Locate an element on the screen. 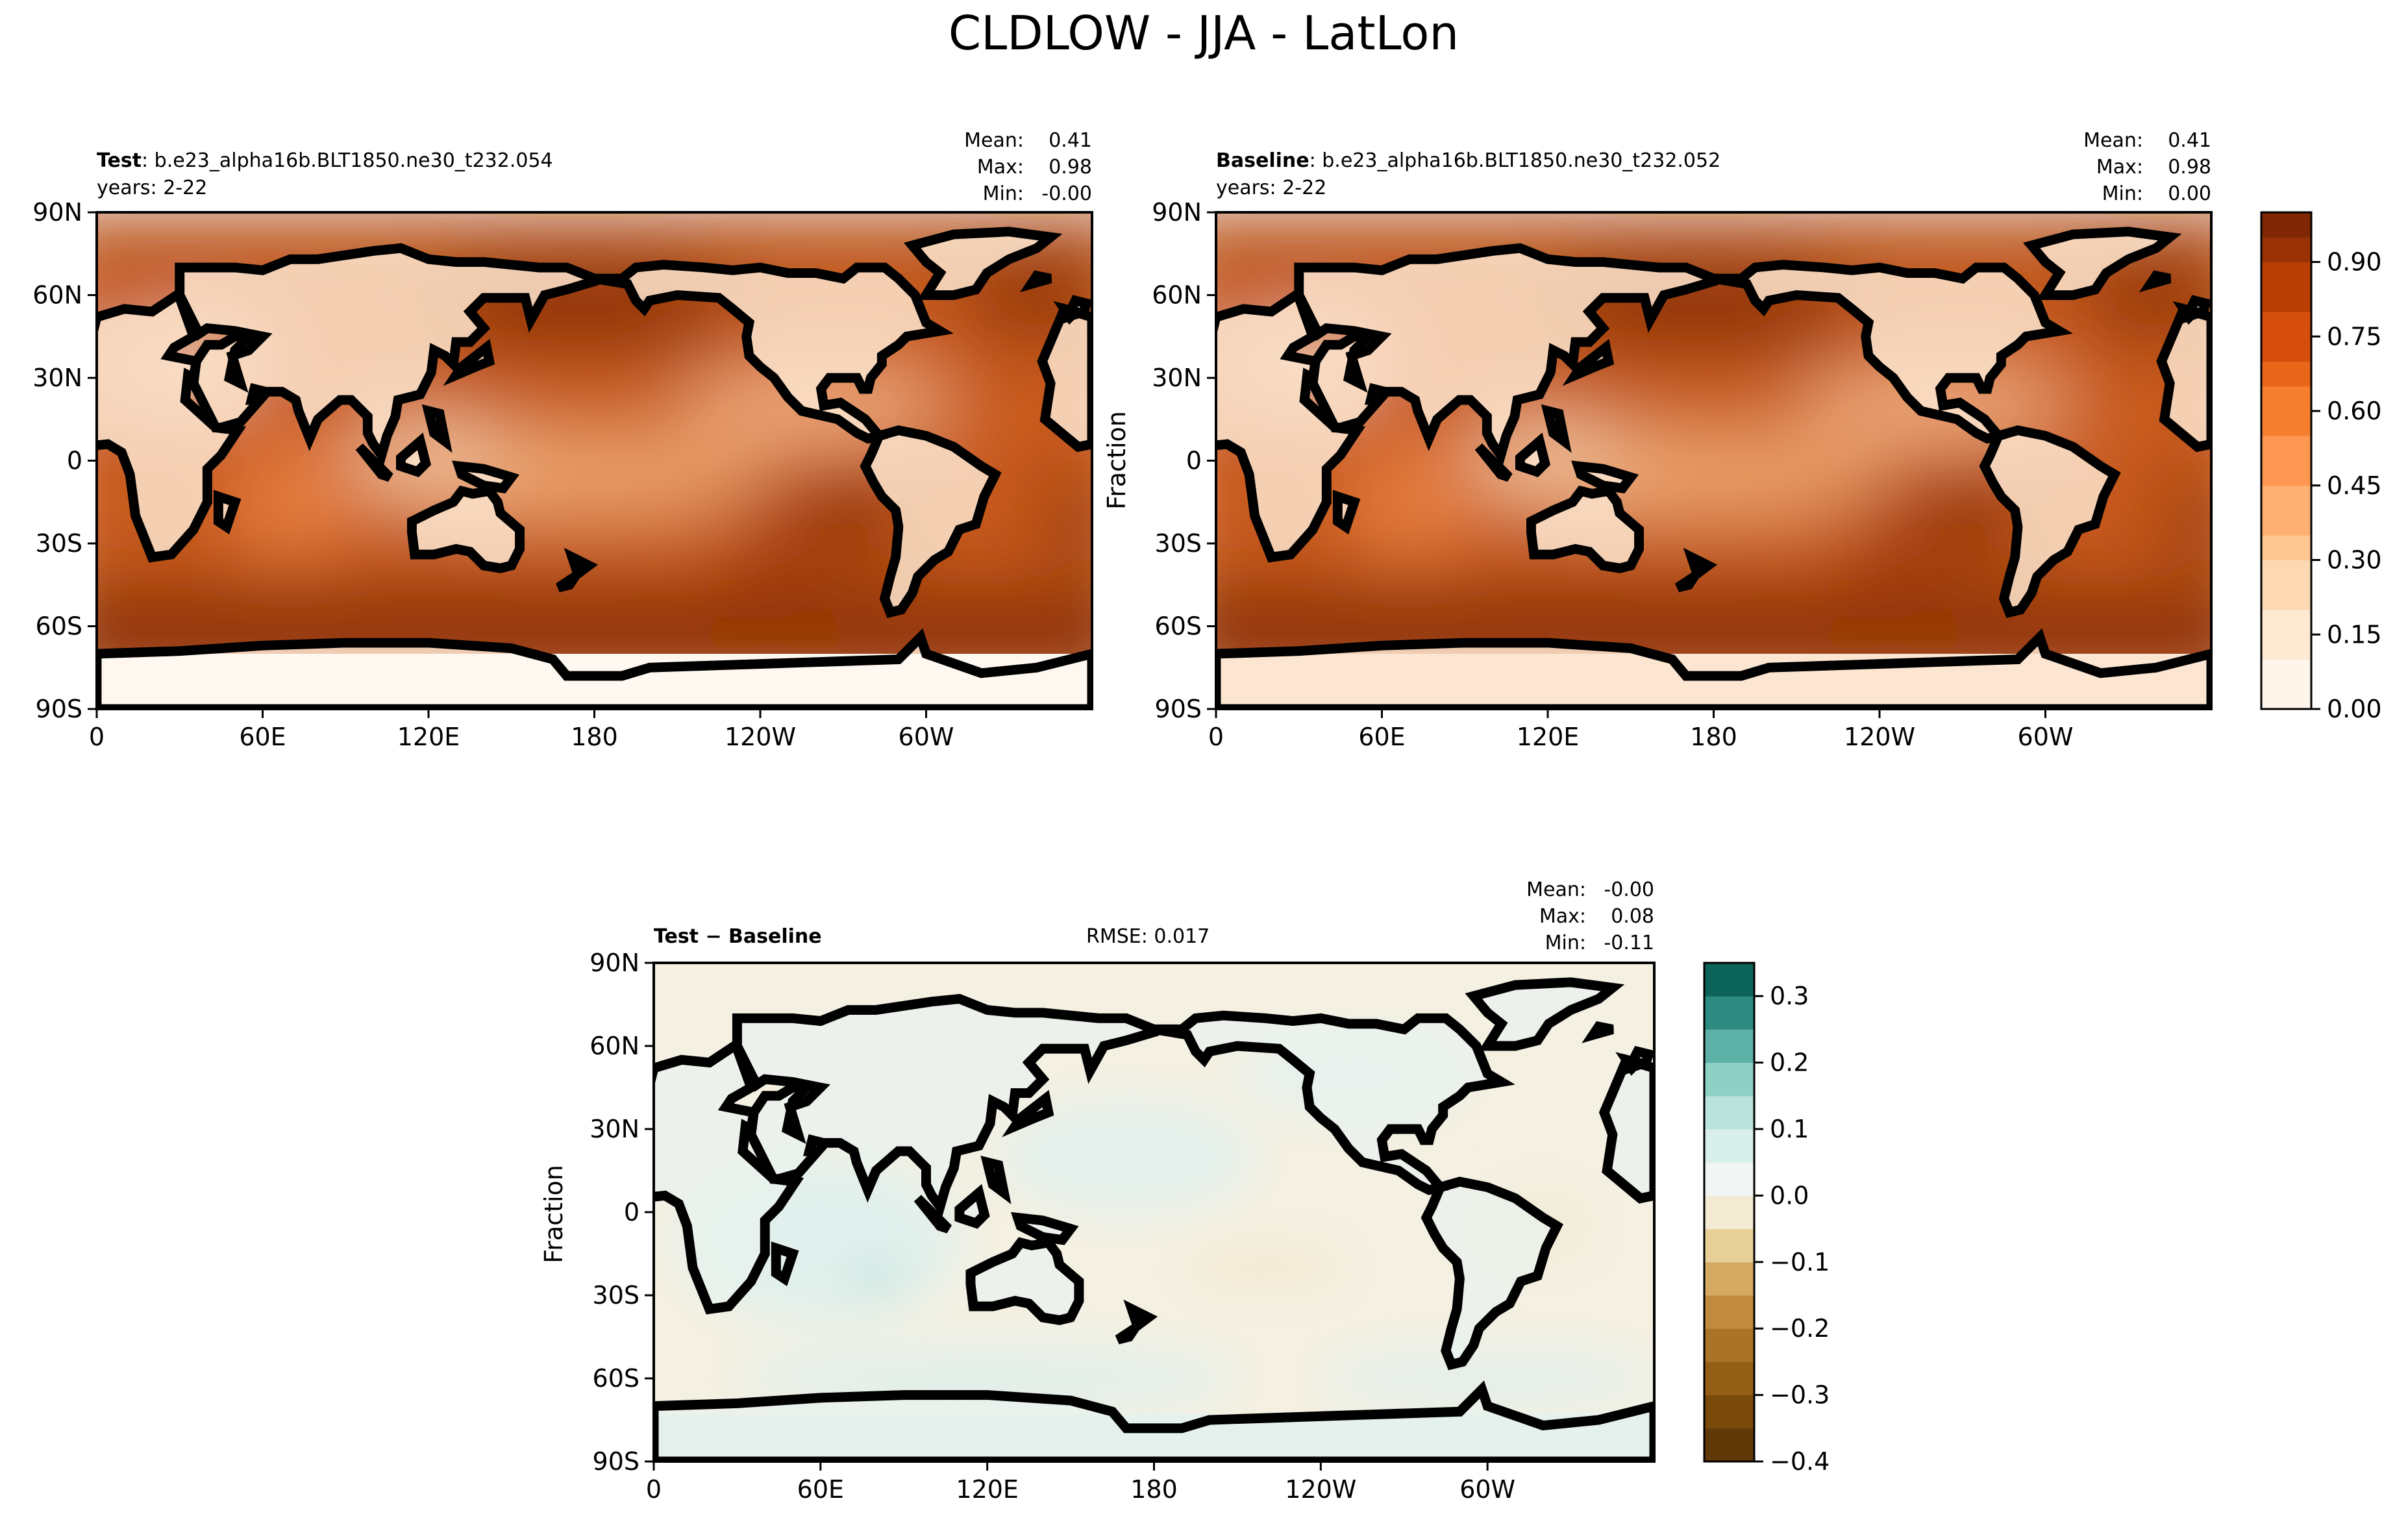 Image resolution: width=2408 pixels, height=1529 pixels. colorbar-tick-label: 0.45 is located at coordinates (2354, 485).